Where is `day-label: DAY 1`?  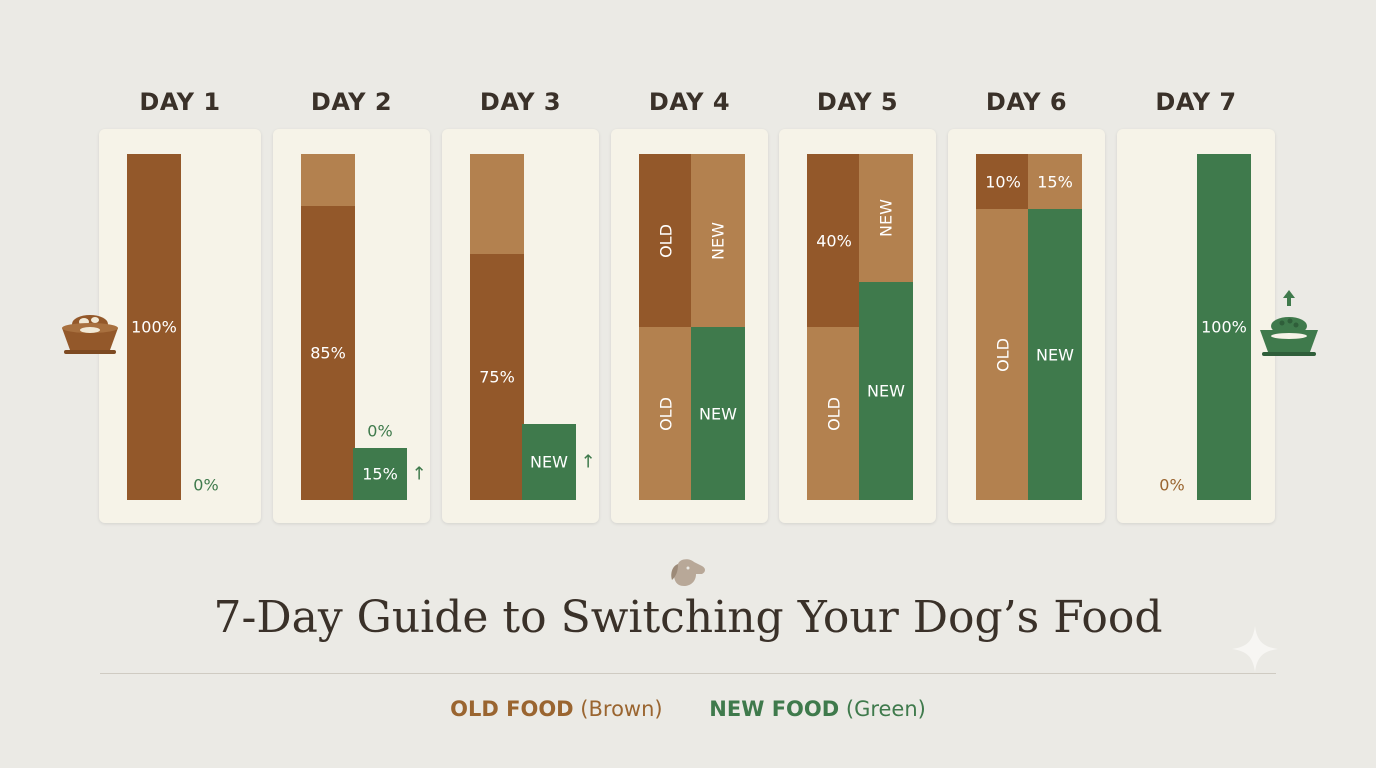
day-label: DAY 1 is located at coordinates (180, 102).